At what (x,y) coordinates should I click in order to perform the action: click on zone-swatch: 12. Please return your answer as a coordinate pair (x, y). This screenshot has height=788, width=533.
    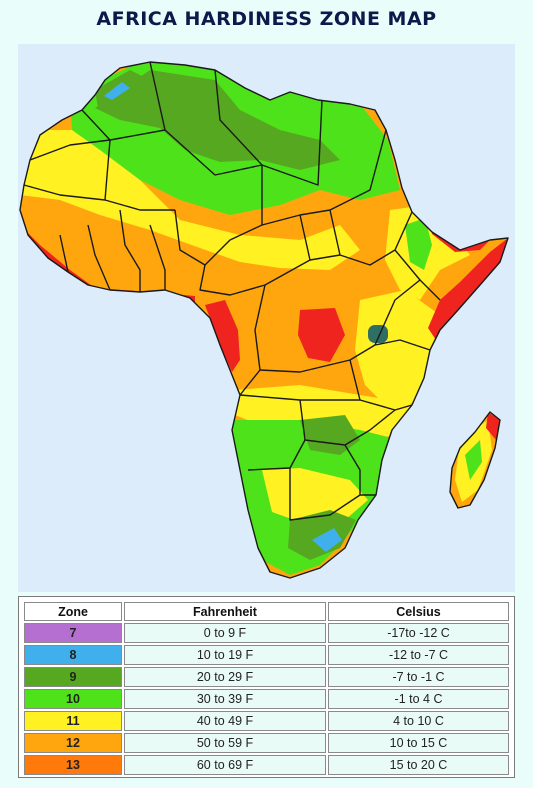
    Looking at the image, I should click on (73, 743).